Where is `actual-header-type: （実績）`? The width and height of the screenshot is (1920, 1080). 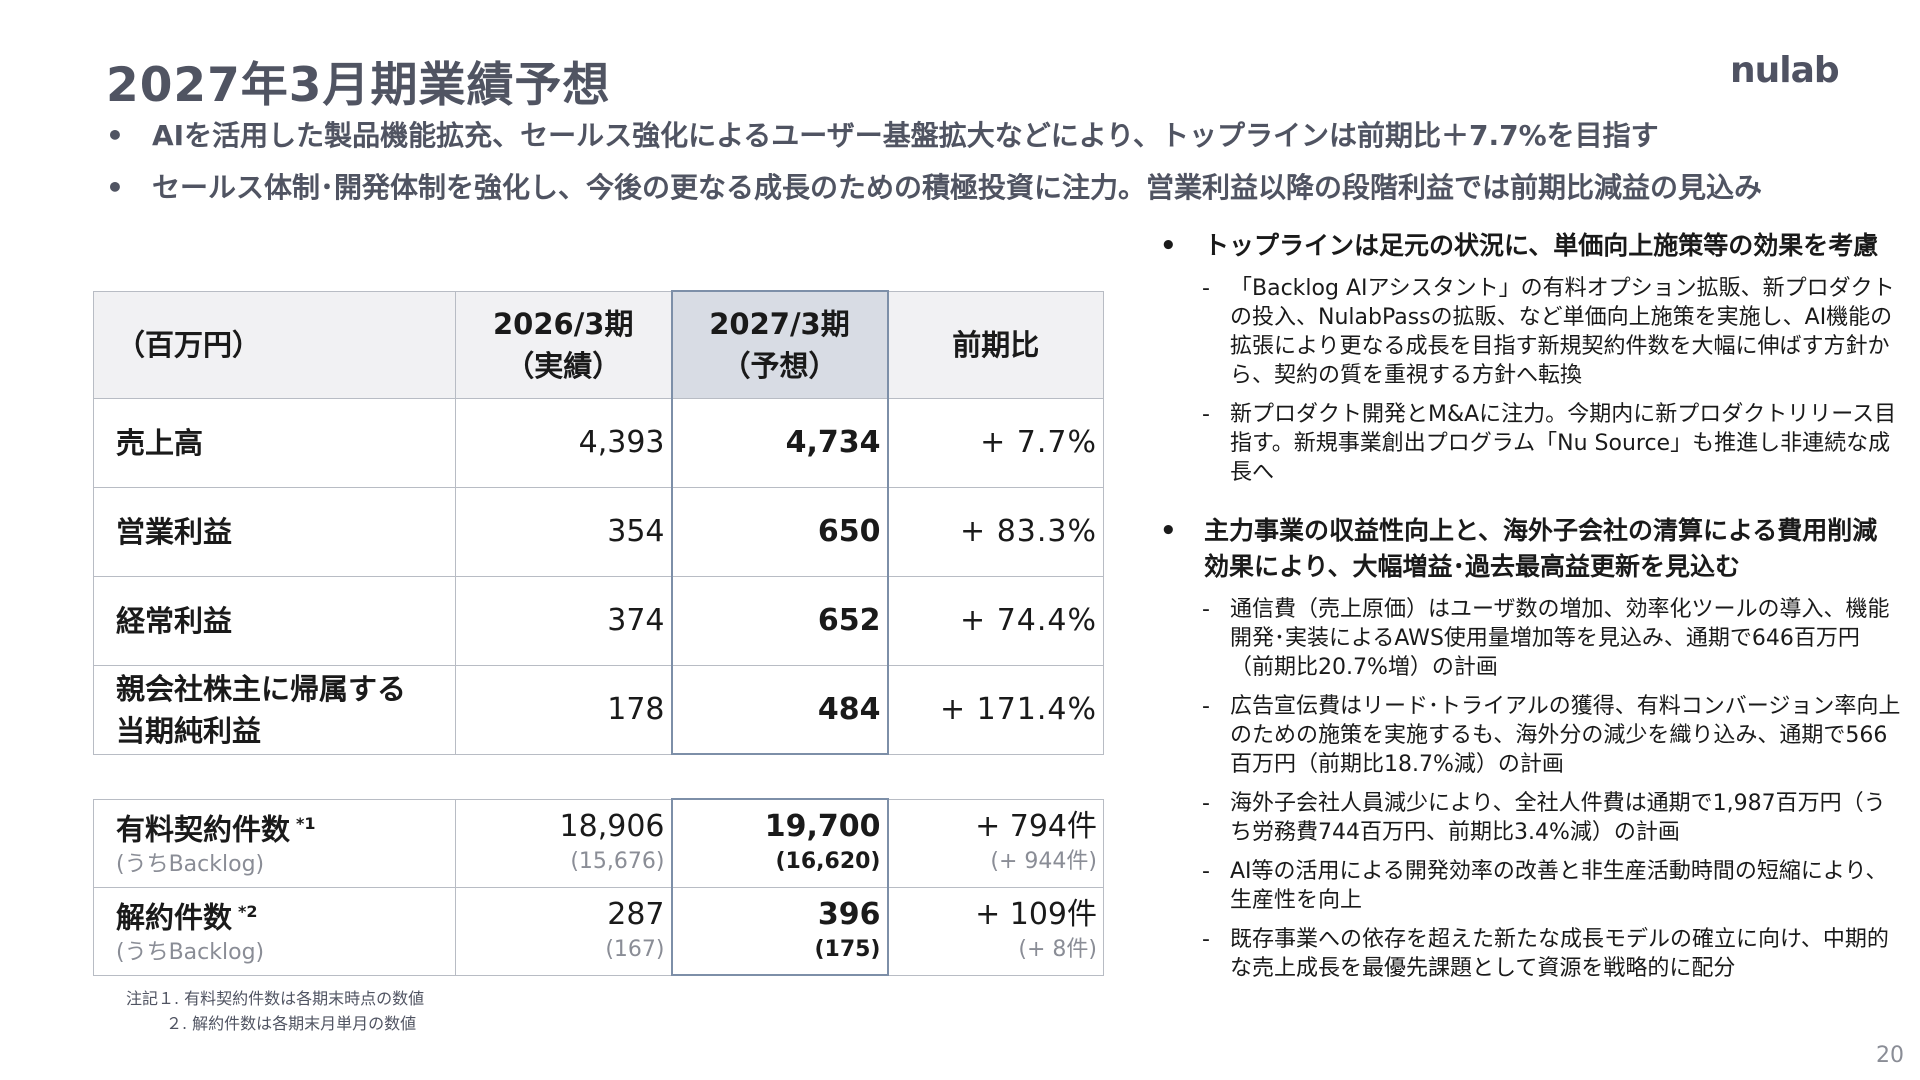 actual-header-type: （実績） is located at coordinates (563, 365).